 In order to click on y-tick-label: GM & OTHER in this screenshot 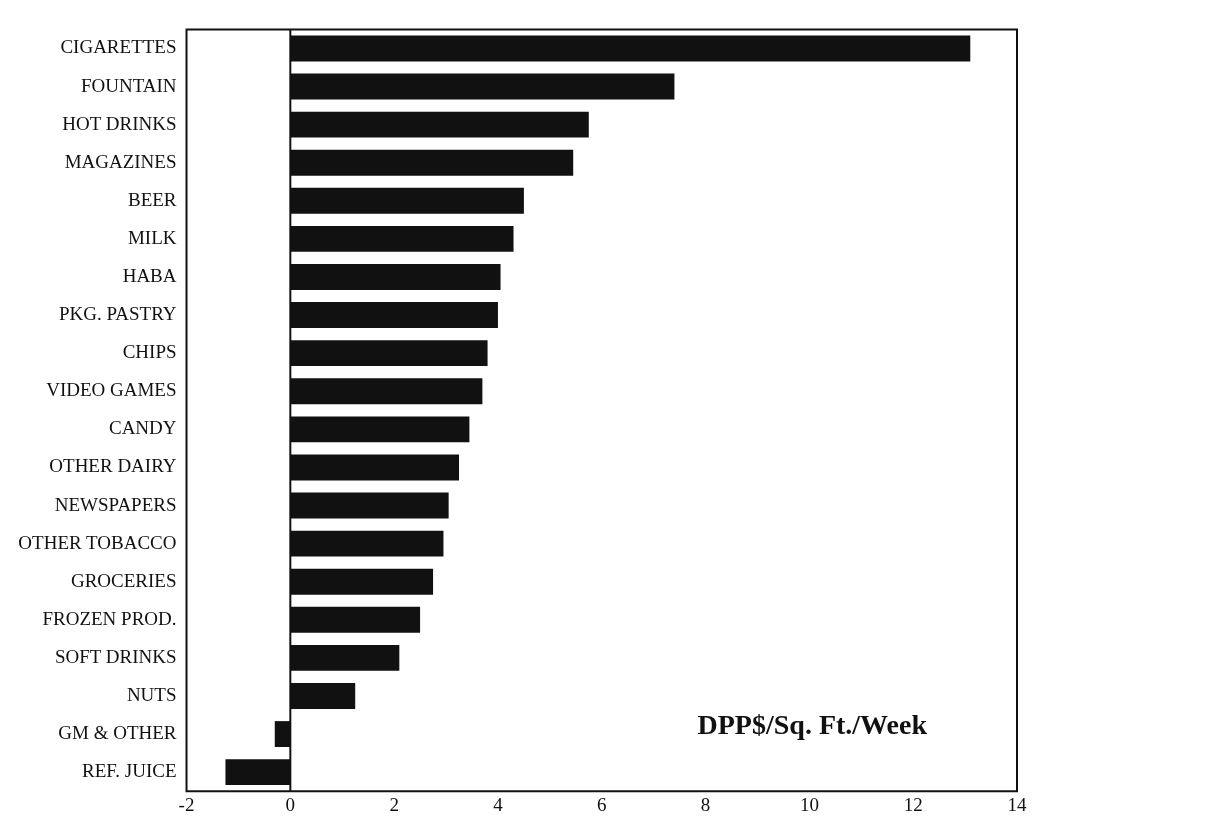, I will do `click(117, 733)`.